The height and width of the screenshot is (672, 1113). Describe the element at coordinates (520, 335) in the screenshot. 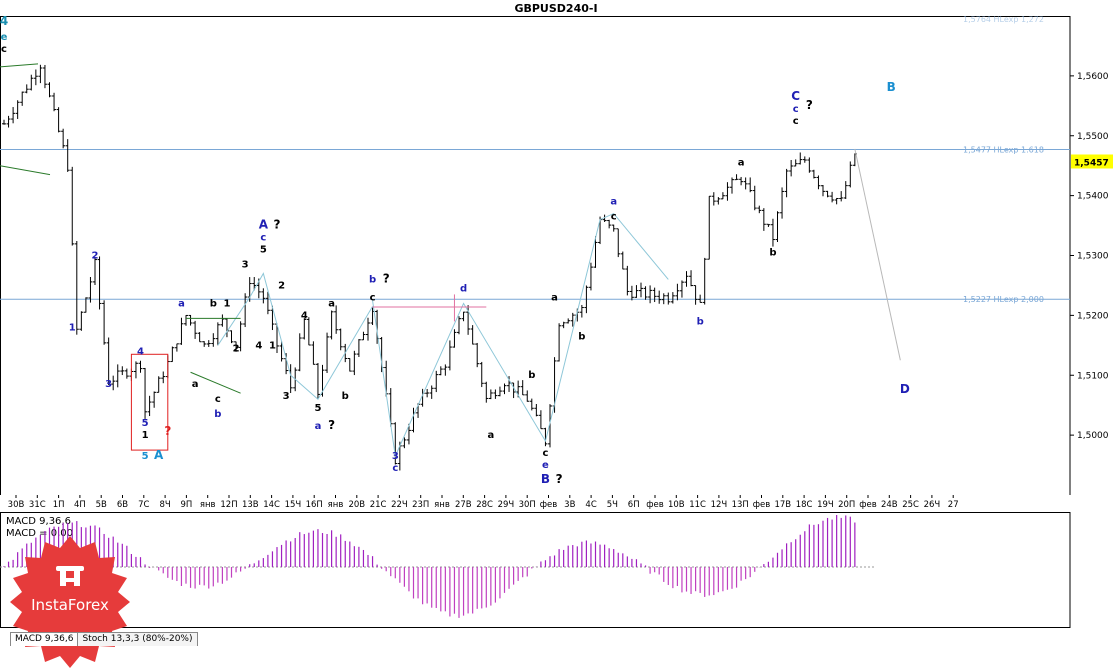

I see `wave-path` at that location.